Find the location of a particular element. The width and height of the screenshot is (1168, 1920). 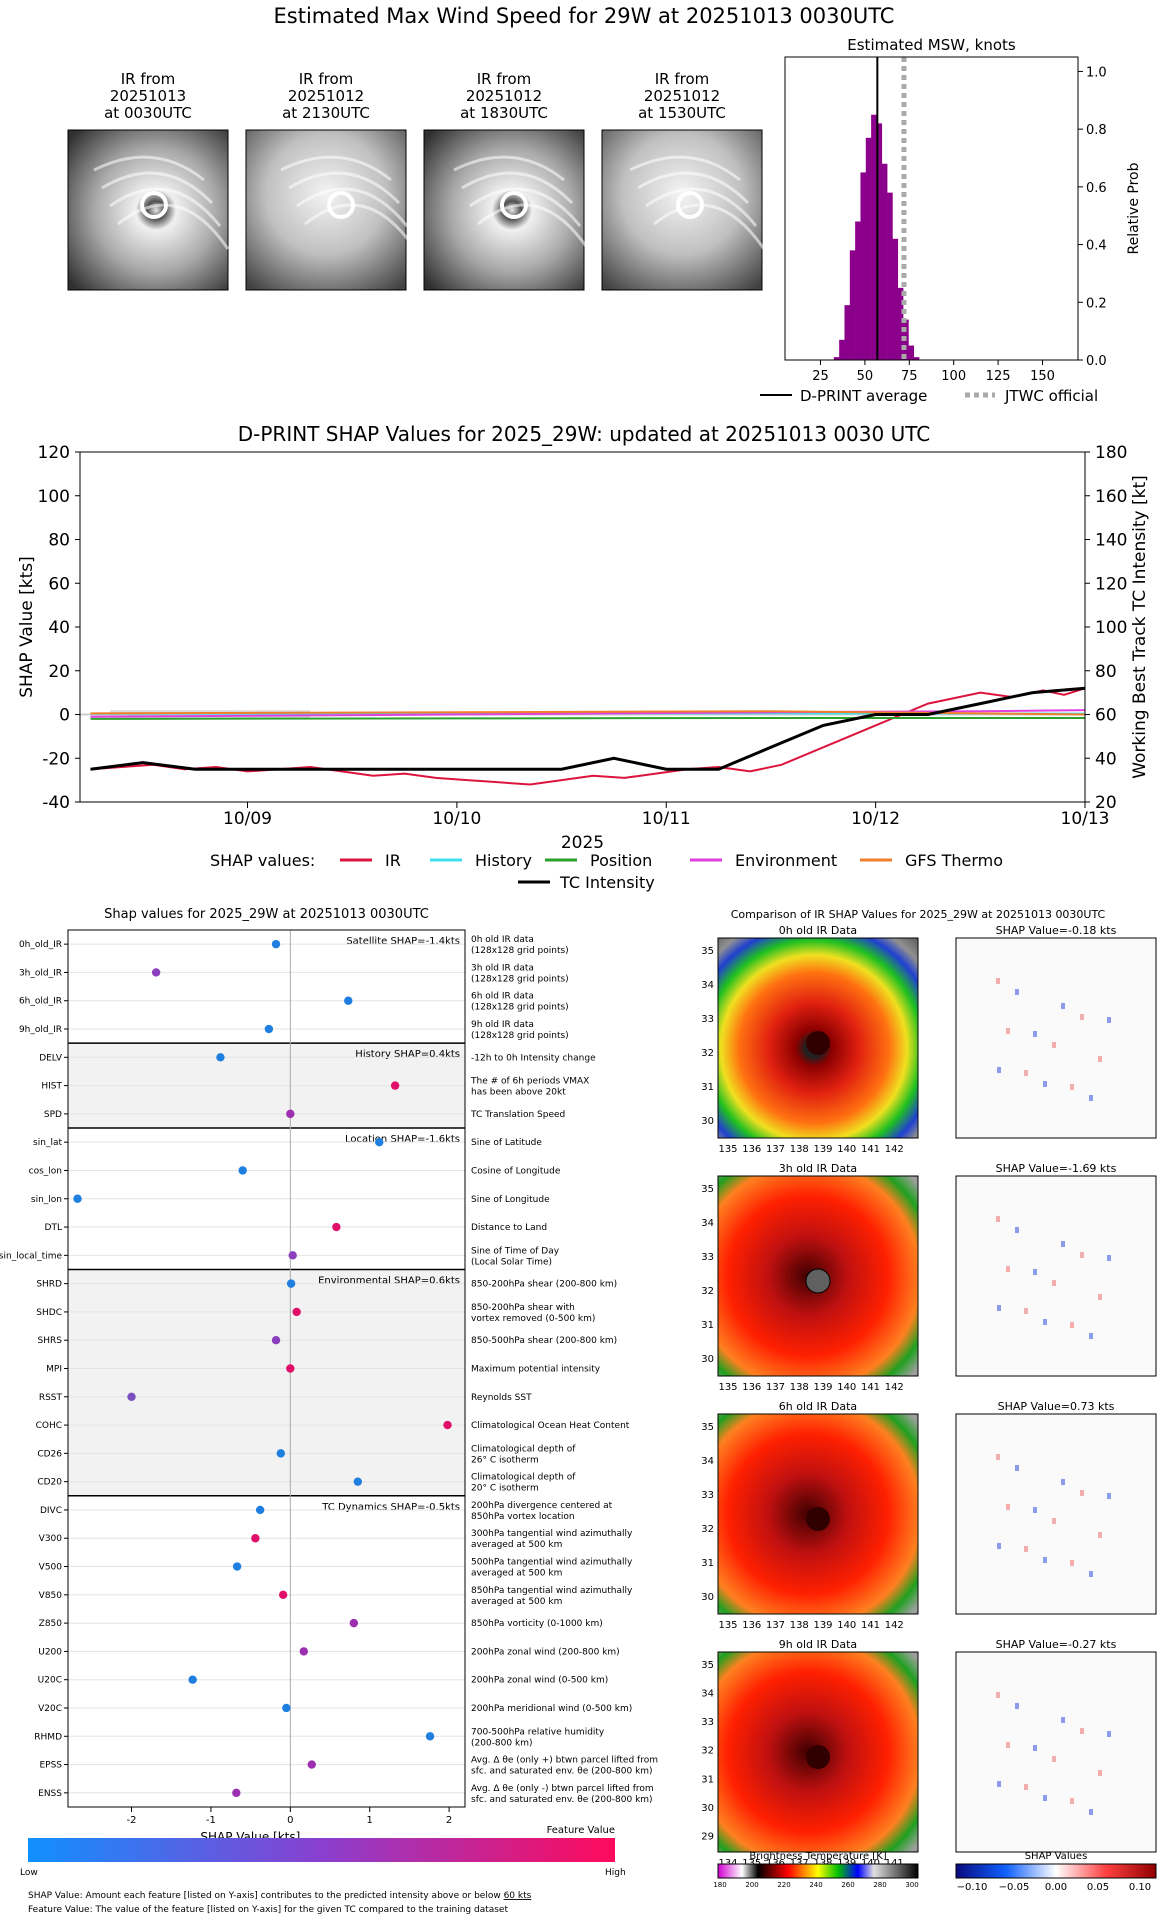

feature-description: Climatological Ocean Heat Content is located at coordinates (550, 1426).